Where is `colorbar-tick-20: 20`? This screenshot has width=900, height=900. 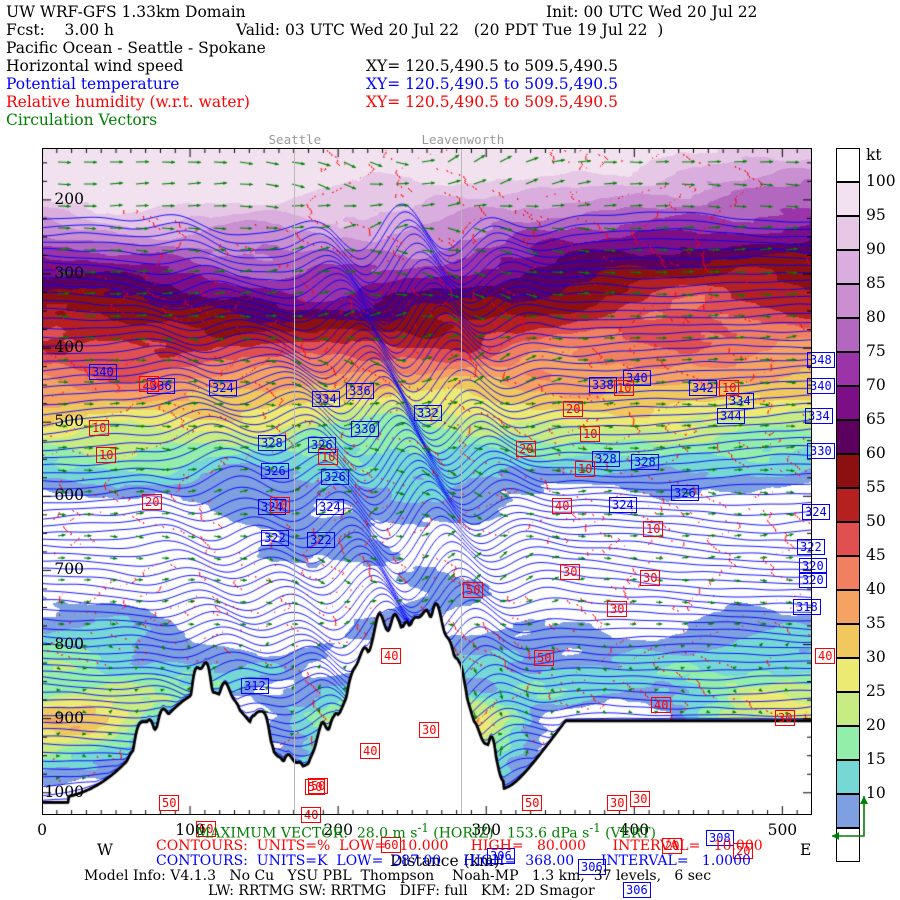
colorbar-tick-20: 20 is located at coordinates (876, 725).